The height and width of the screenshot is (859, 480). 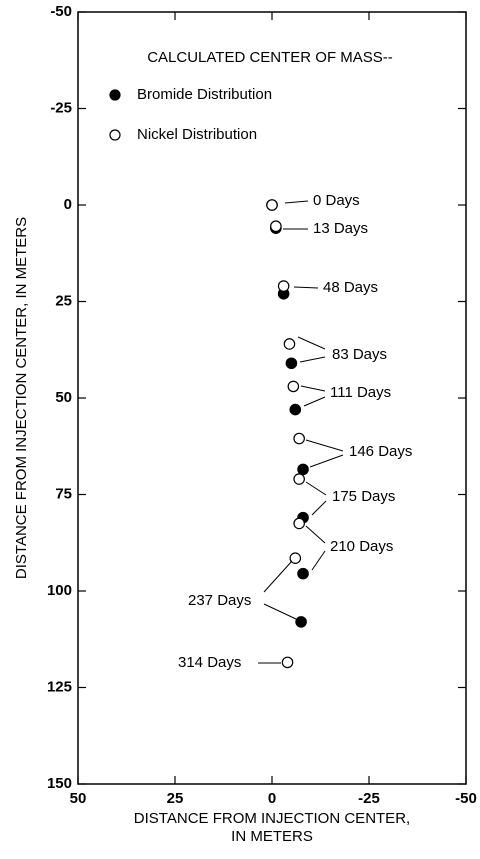 I want to click on x-tick-label: 50, so click(x=78, y=798).